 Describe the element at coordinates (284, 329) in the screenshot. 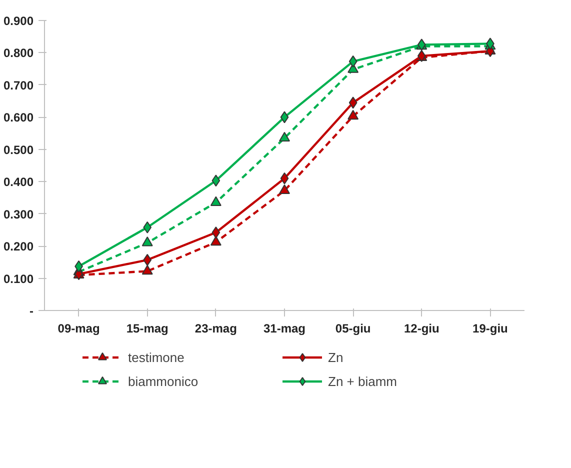

I see `x-tick-label: 31-mag` at that location.